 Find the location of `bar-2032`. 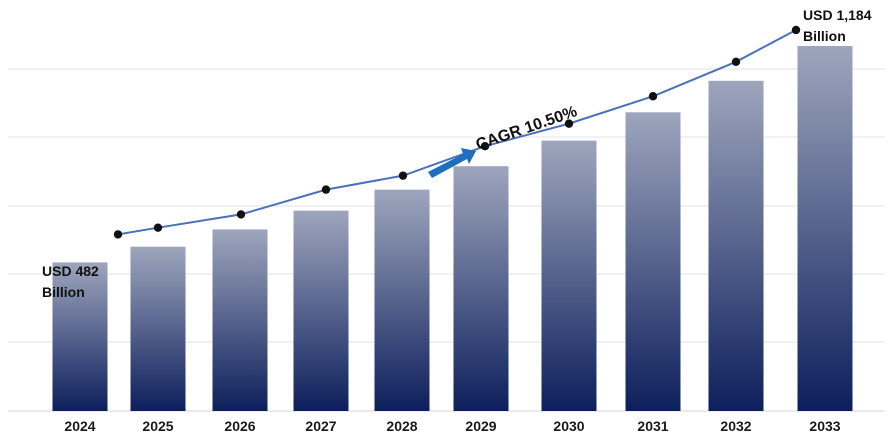

bar-2032 is located at coordinates (736, 245).